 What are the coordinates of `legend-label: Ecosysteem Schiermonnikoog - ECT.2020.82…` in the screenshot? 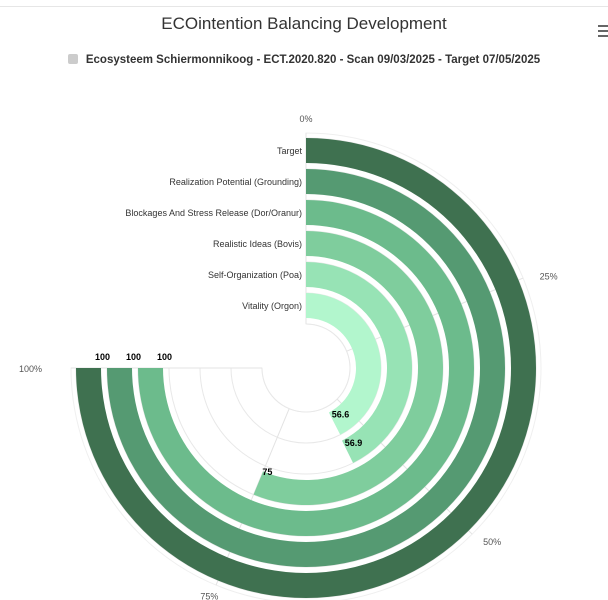 It's located at (313, 60).